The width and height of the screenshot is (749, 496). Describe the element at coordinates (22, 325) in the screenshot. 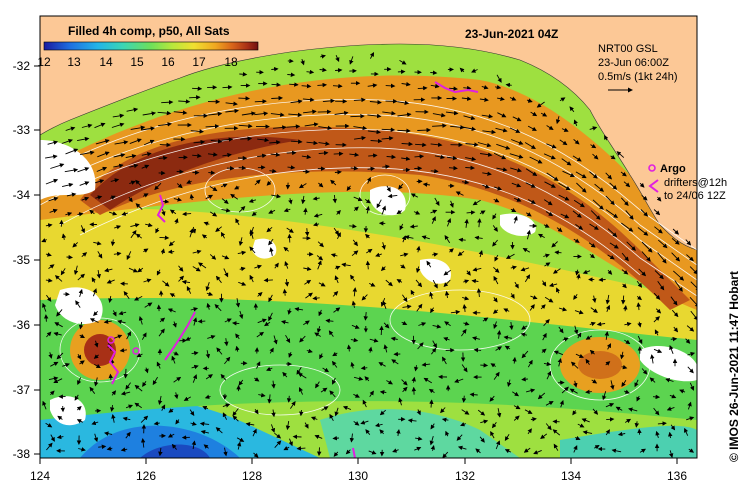

I see `y-tick-label: -36` at that location.